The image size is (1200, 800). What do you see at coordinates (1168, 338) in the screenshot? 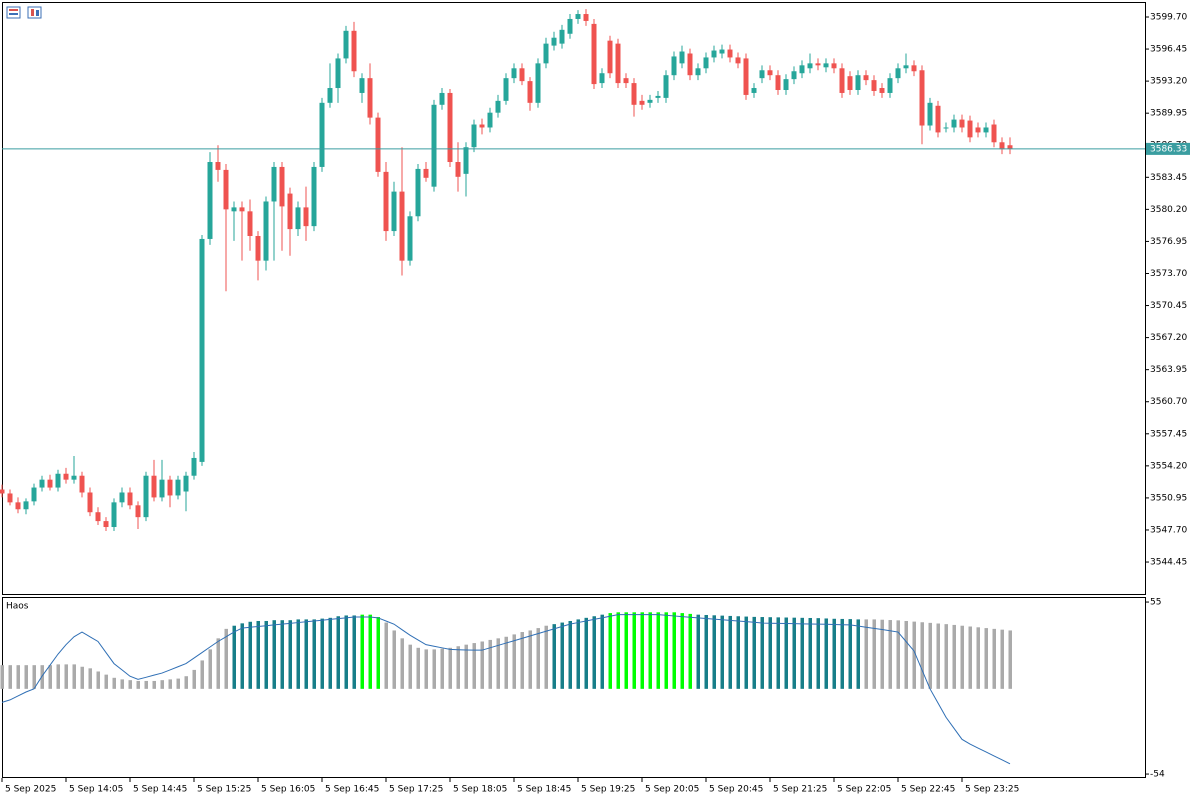
I see `y-tick-label: 3567.20` at bounding box center [1168, 338].